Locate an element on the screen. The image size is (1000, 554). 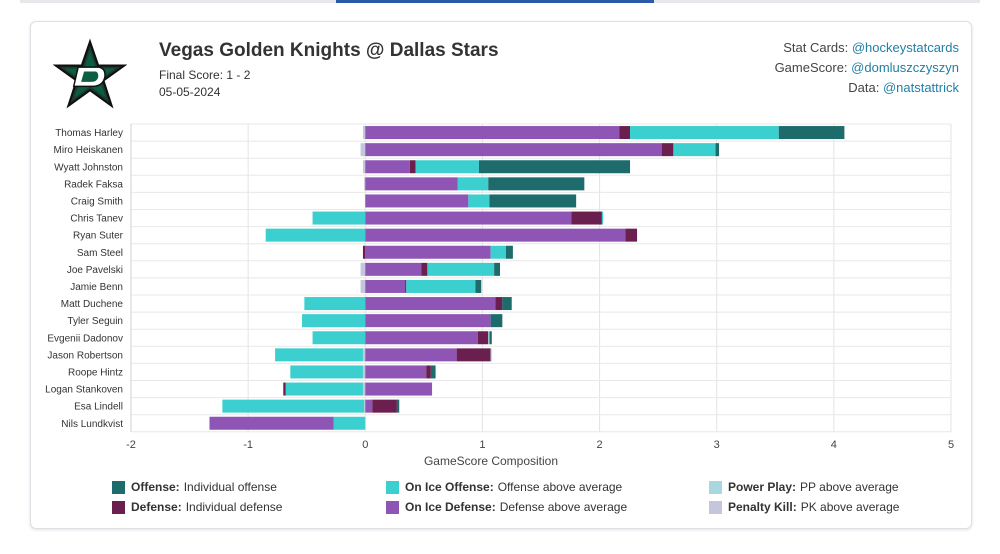
player-label: Ryan Suter is located at coordinates (98, 236).